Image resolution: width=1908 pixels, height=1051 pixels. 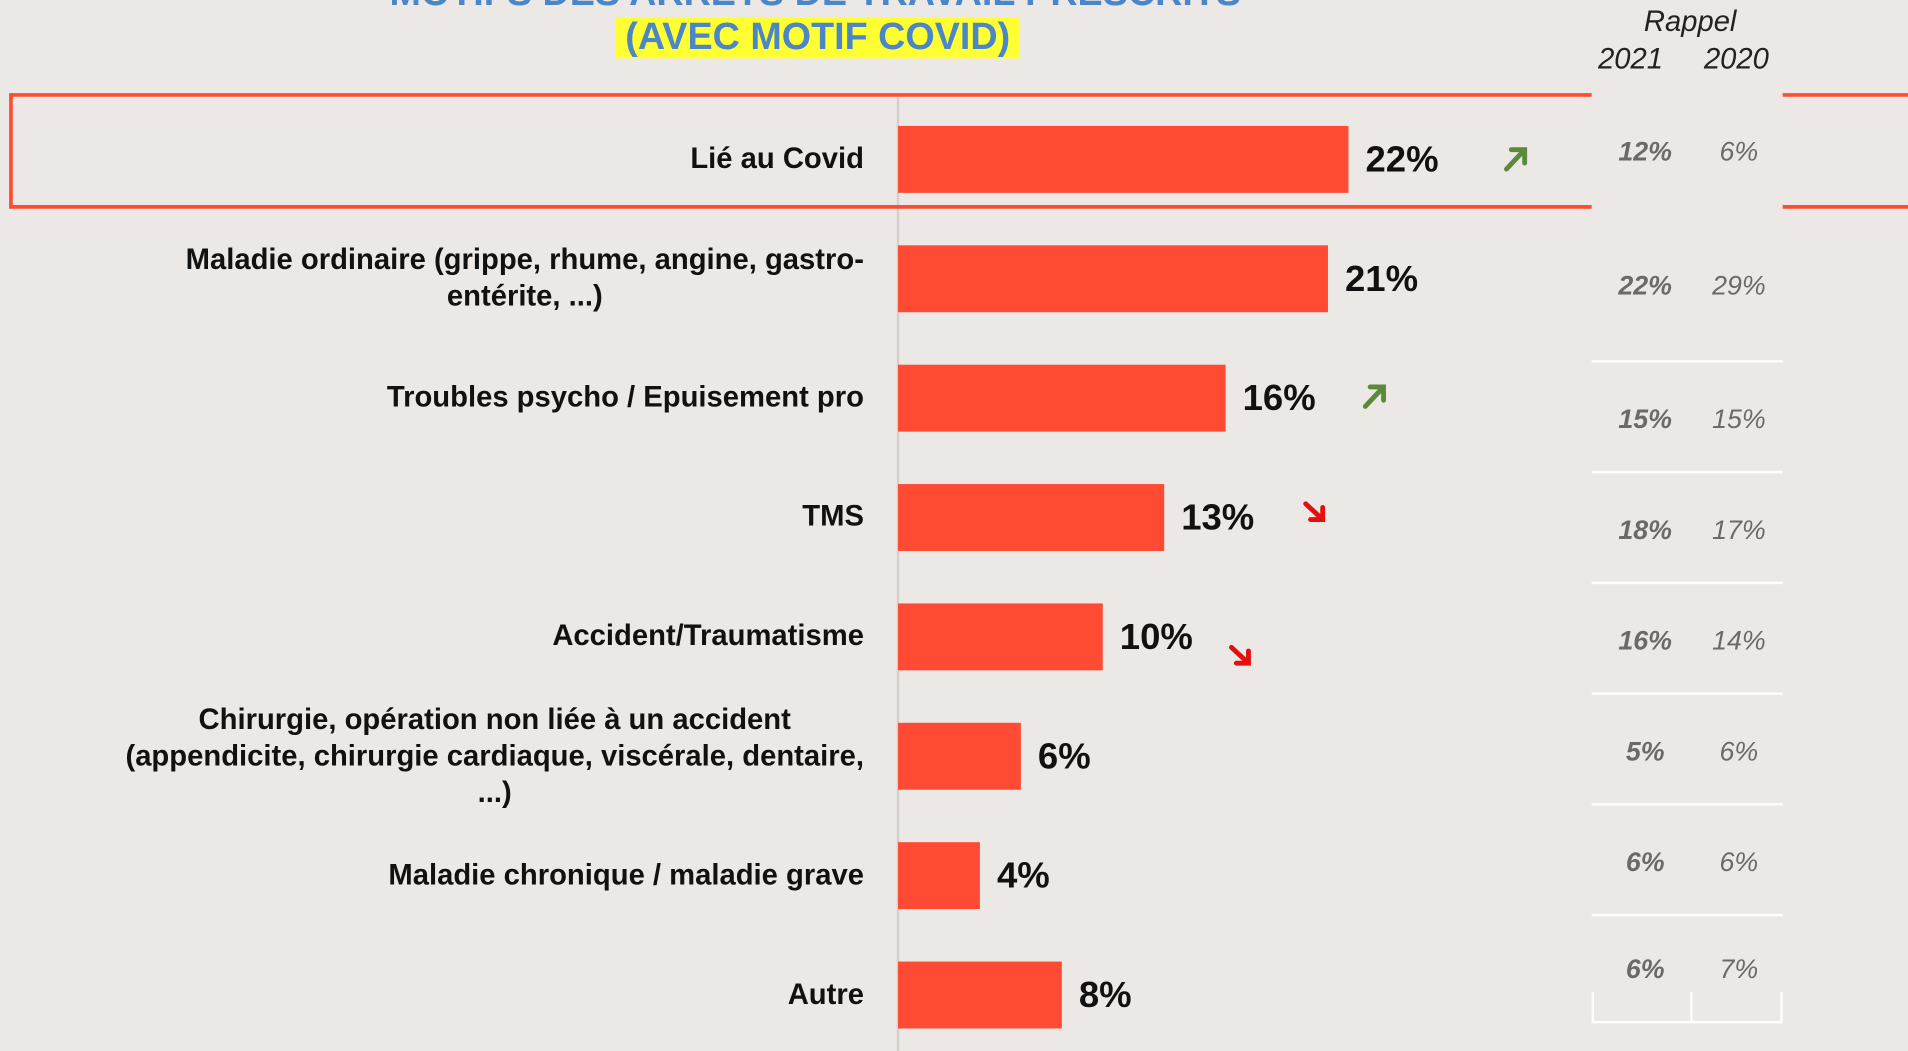 What do you see at coordinates (1105, 994) in the screenshot?
I see `value-label: 8%` at bounding box center [1105, 994].